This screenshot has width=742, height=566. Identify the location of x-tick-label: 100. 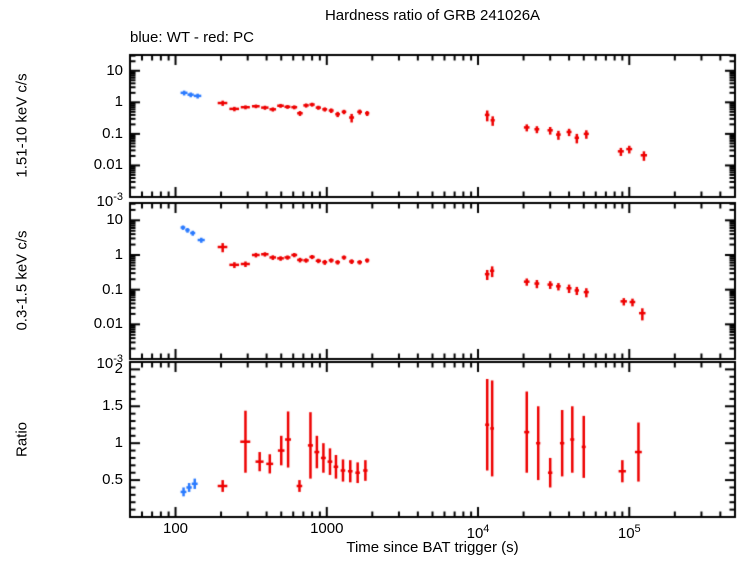
(176, 528).